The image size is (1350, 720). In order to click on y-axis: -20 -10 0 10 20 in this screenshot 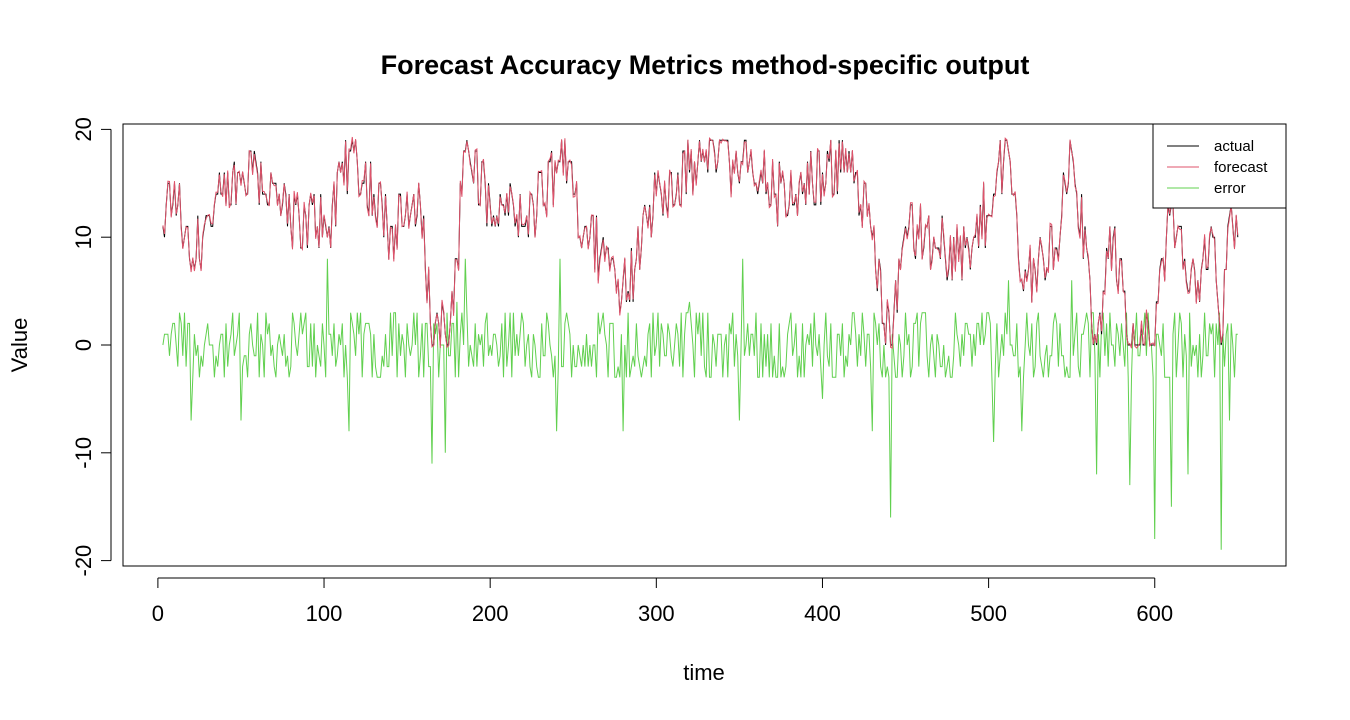, I will do `click(91, 347)`.